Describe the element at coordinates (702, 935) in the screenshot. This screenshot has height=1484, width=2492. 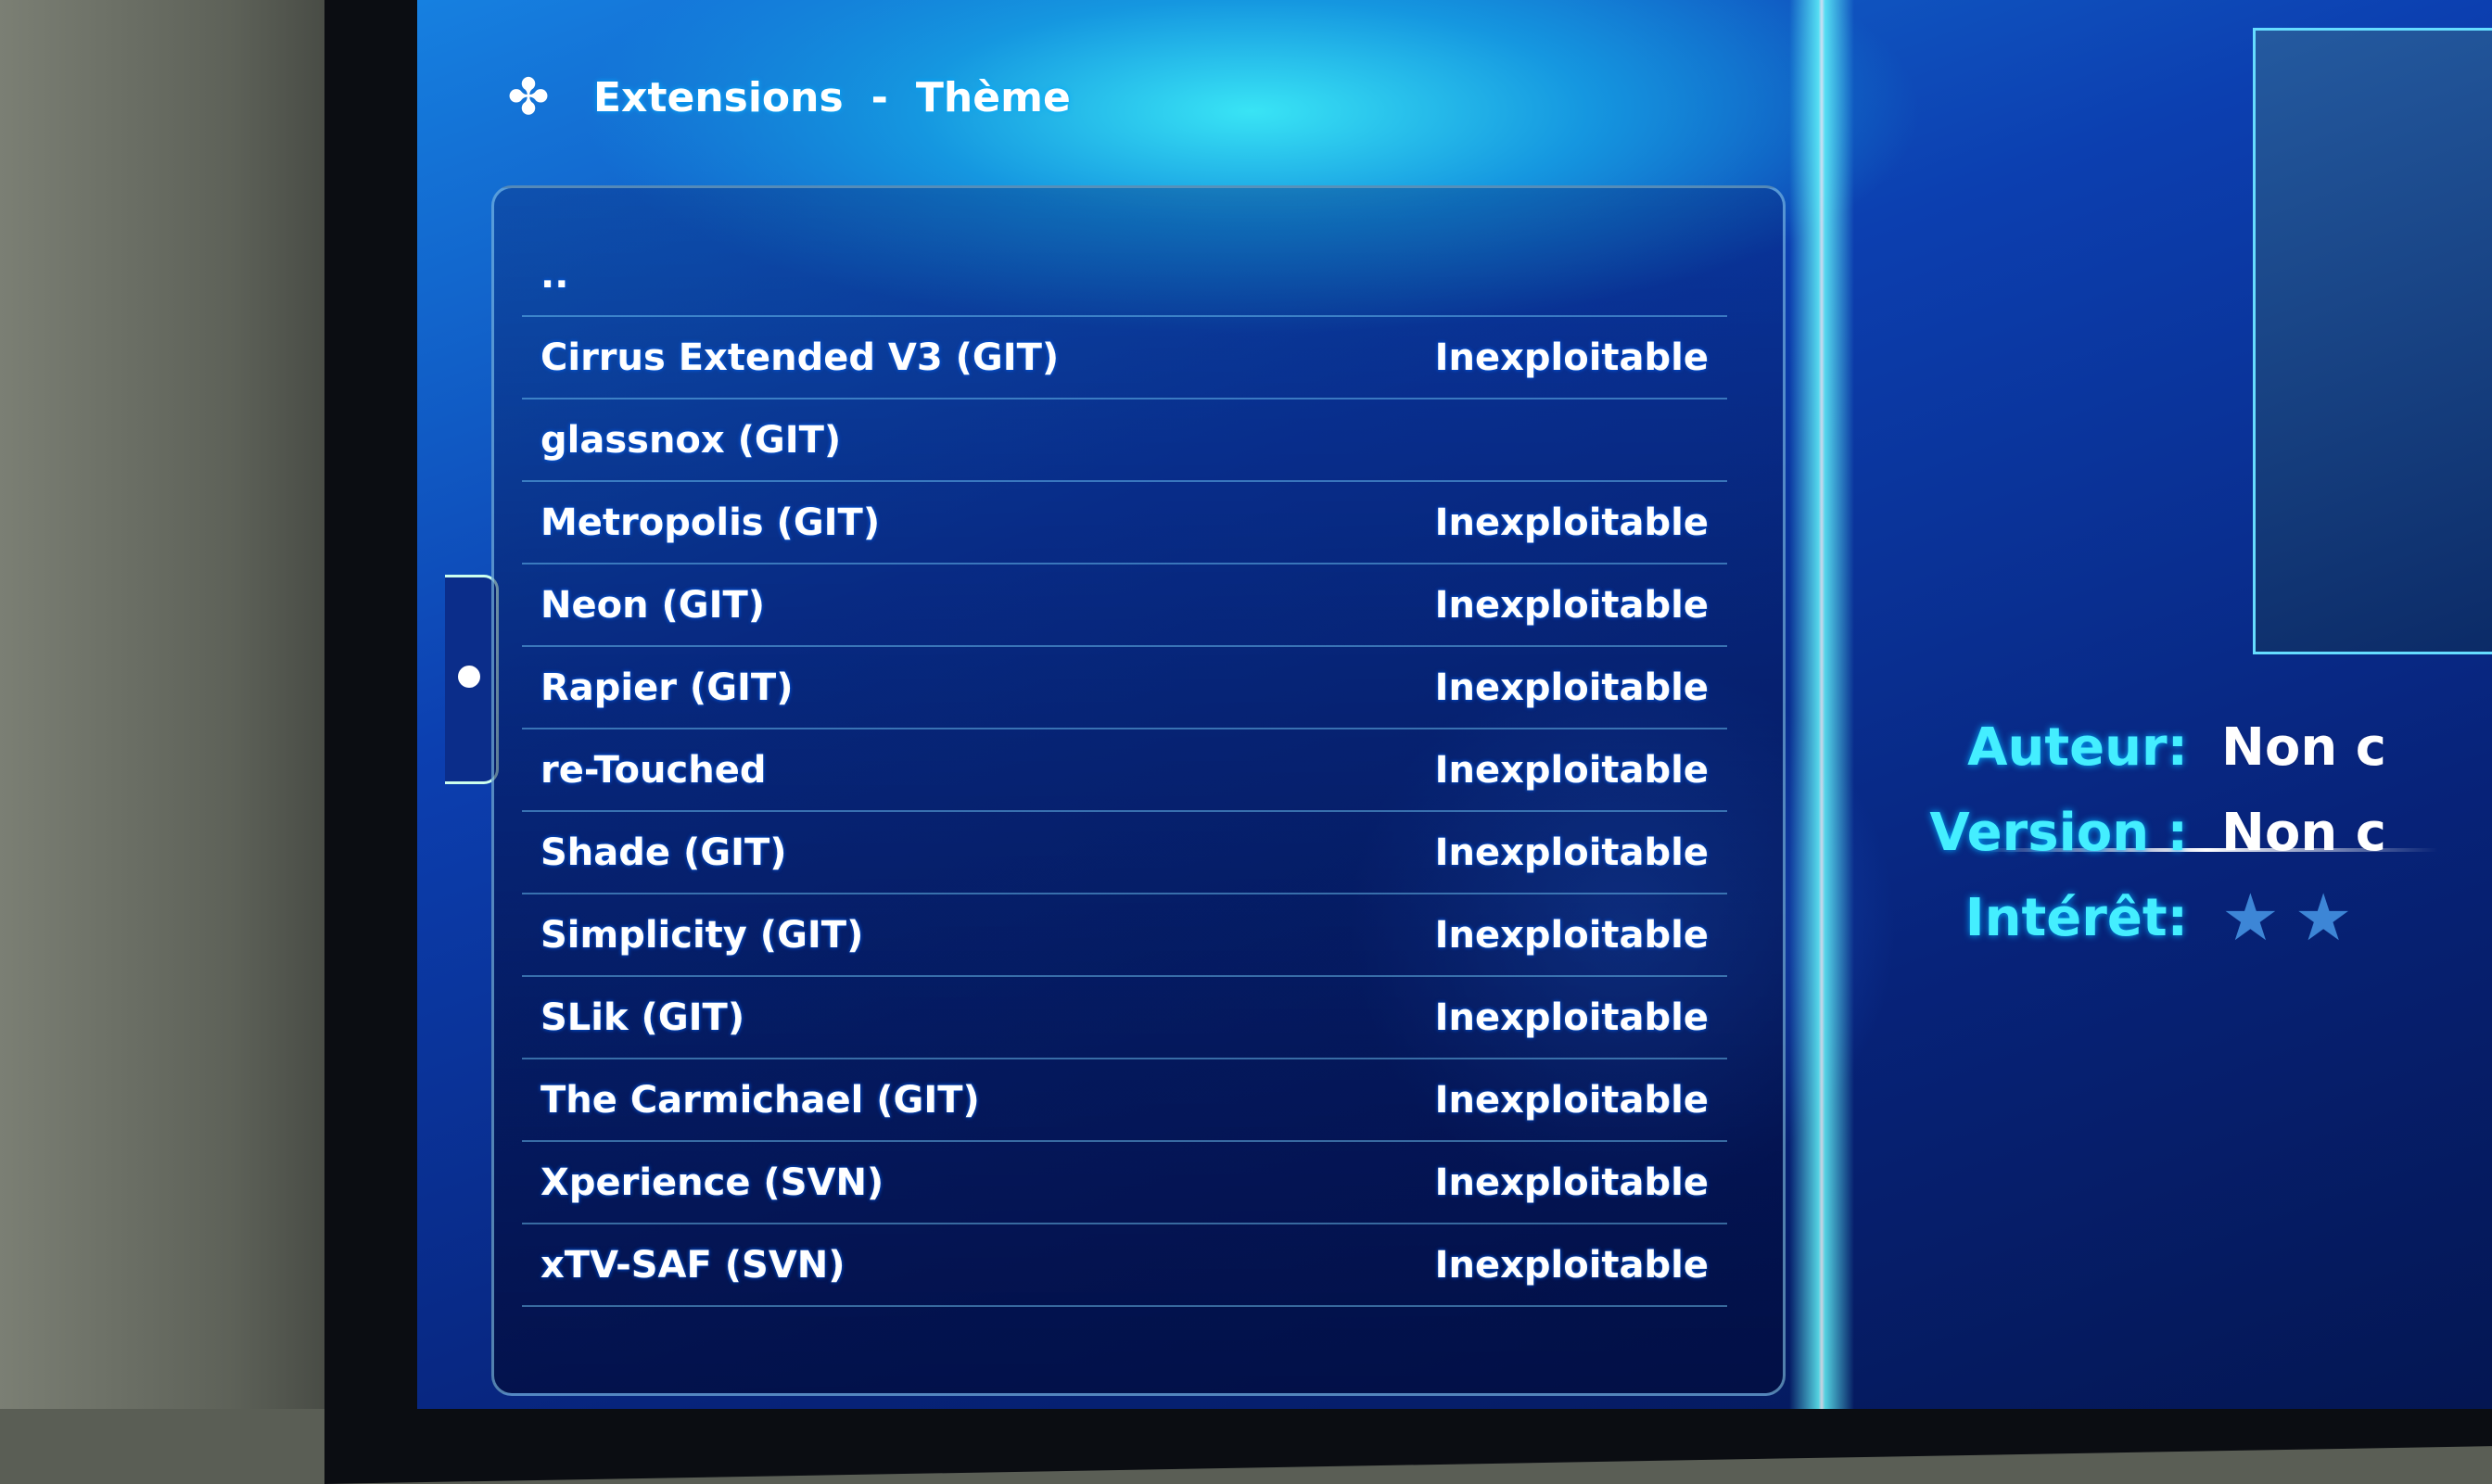
I see `list-item-label: Simplicity (GIT)` at that location.